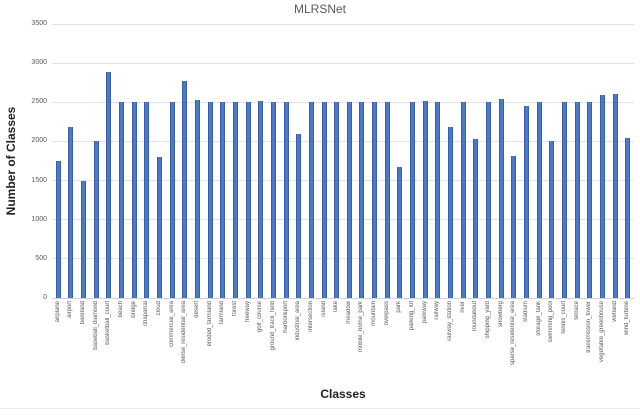 This screenshot has width=640, height=415. I want to click on x-category-label: cloud, so click(159, 308).